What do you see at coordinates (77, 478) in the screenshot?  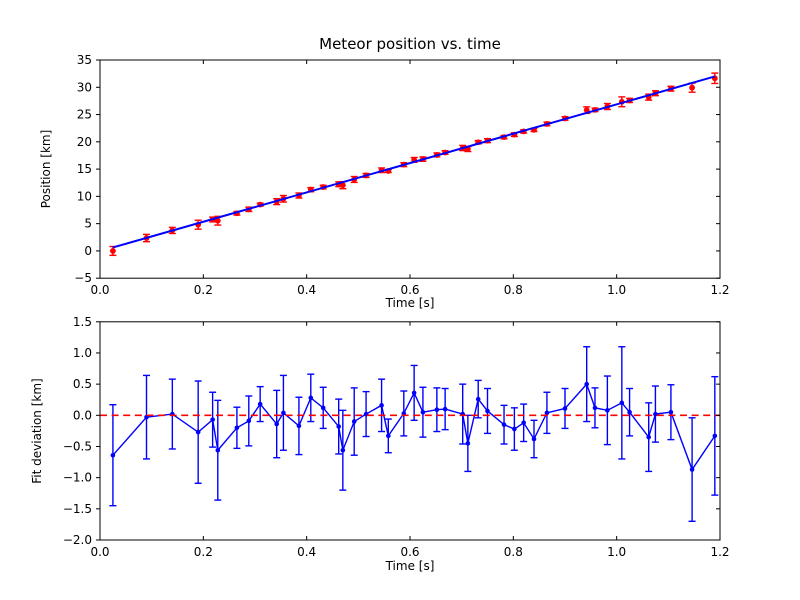 I see `y-tick-label: −1.0` at bounding box center [77, 478].